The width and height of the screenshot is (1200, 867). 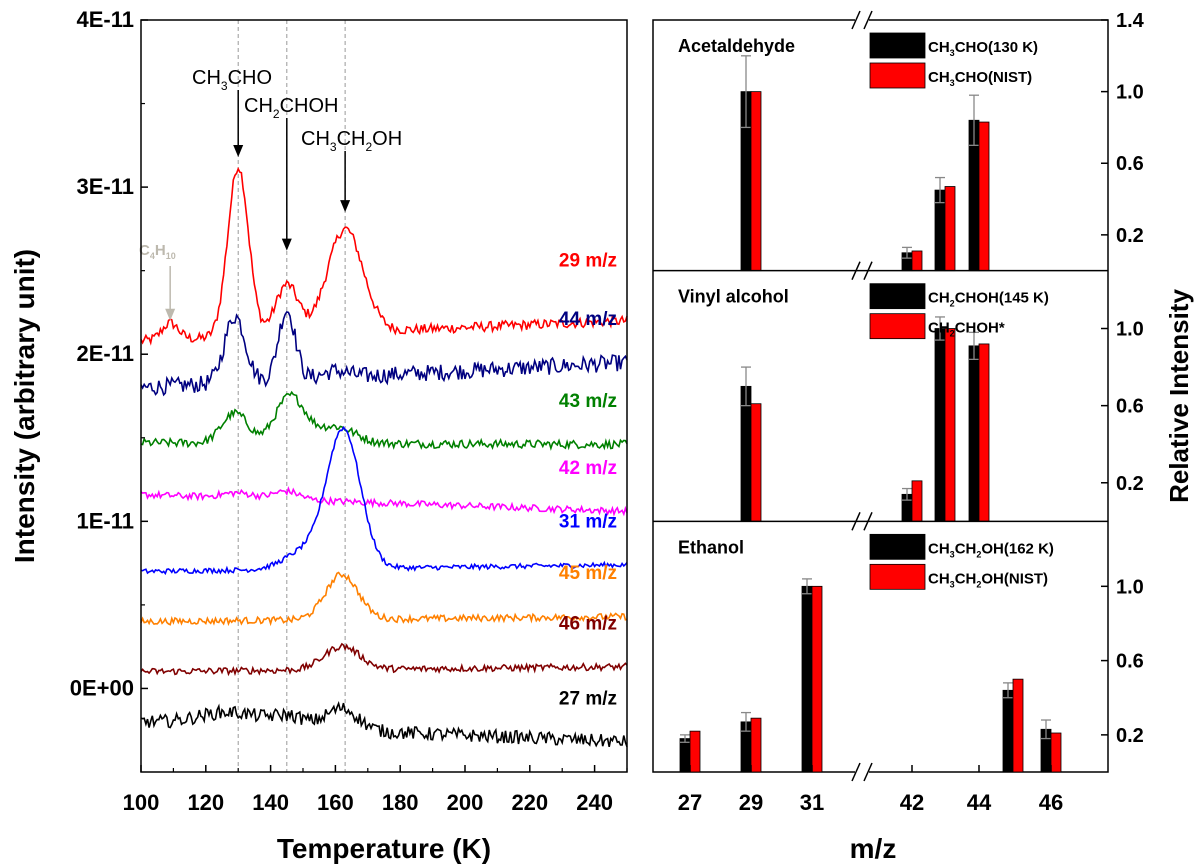 I want to click on series-label: 43 m/z, so click(x=588, y=401).